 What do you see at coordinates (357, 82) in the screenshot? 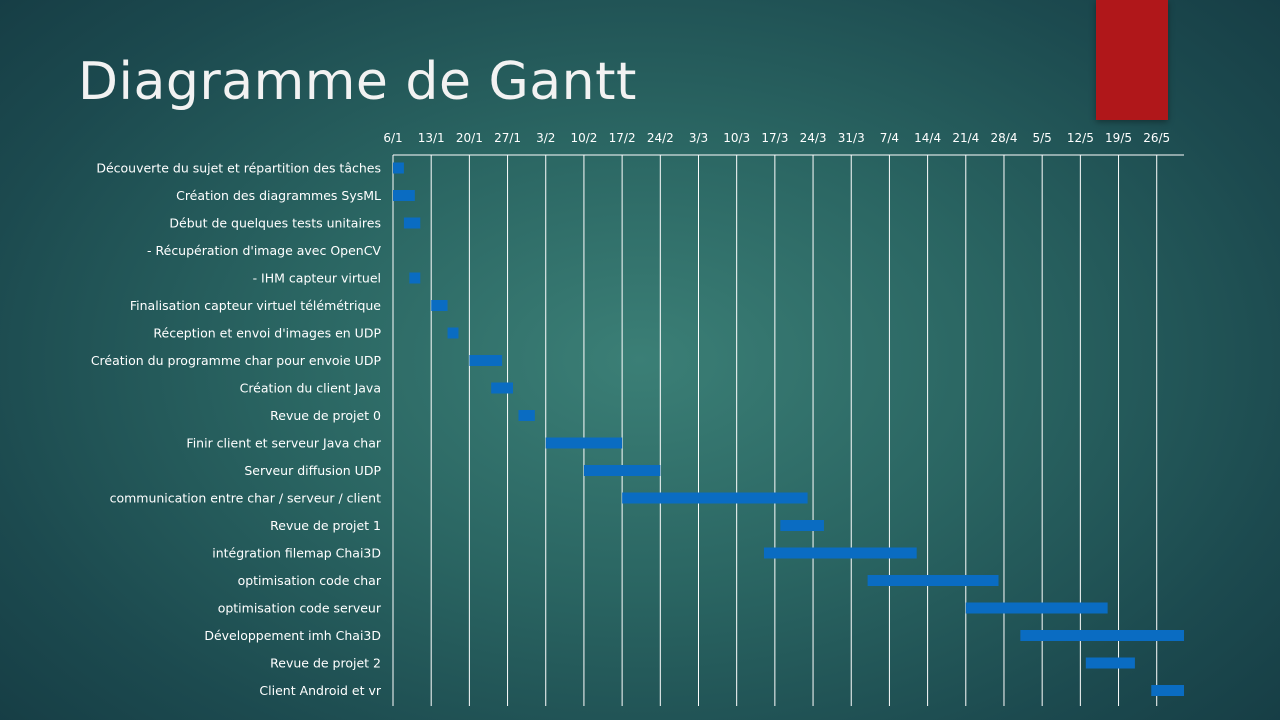
I see `page-title: Diagramme de Gantt` at bounding box center [357, 82].